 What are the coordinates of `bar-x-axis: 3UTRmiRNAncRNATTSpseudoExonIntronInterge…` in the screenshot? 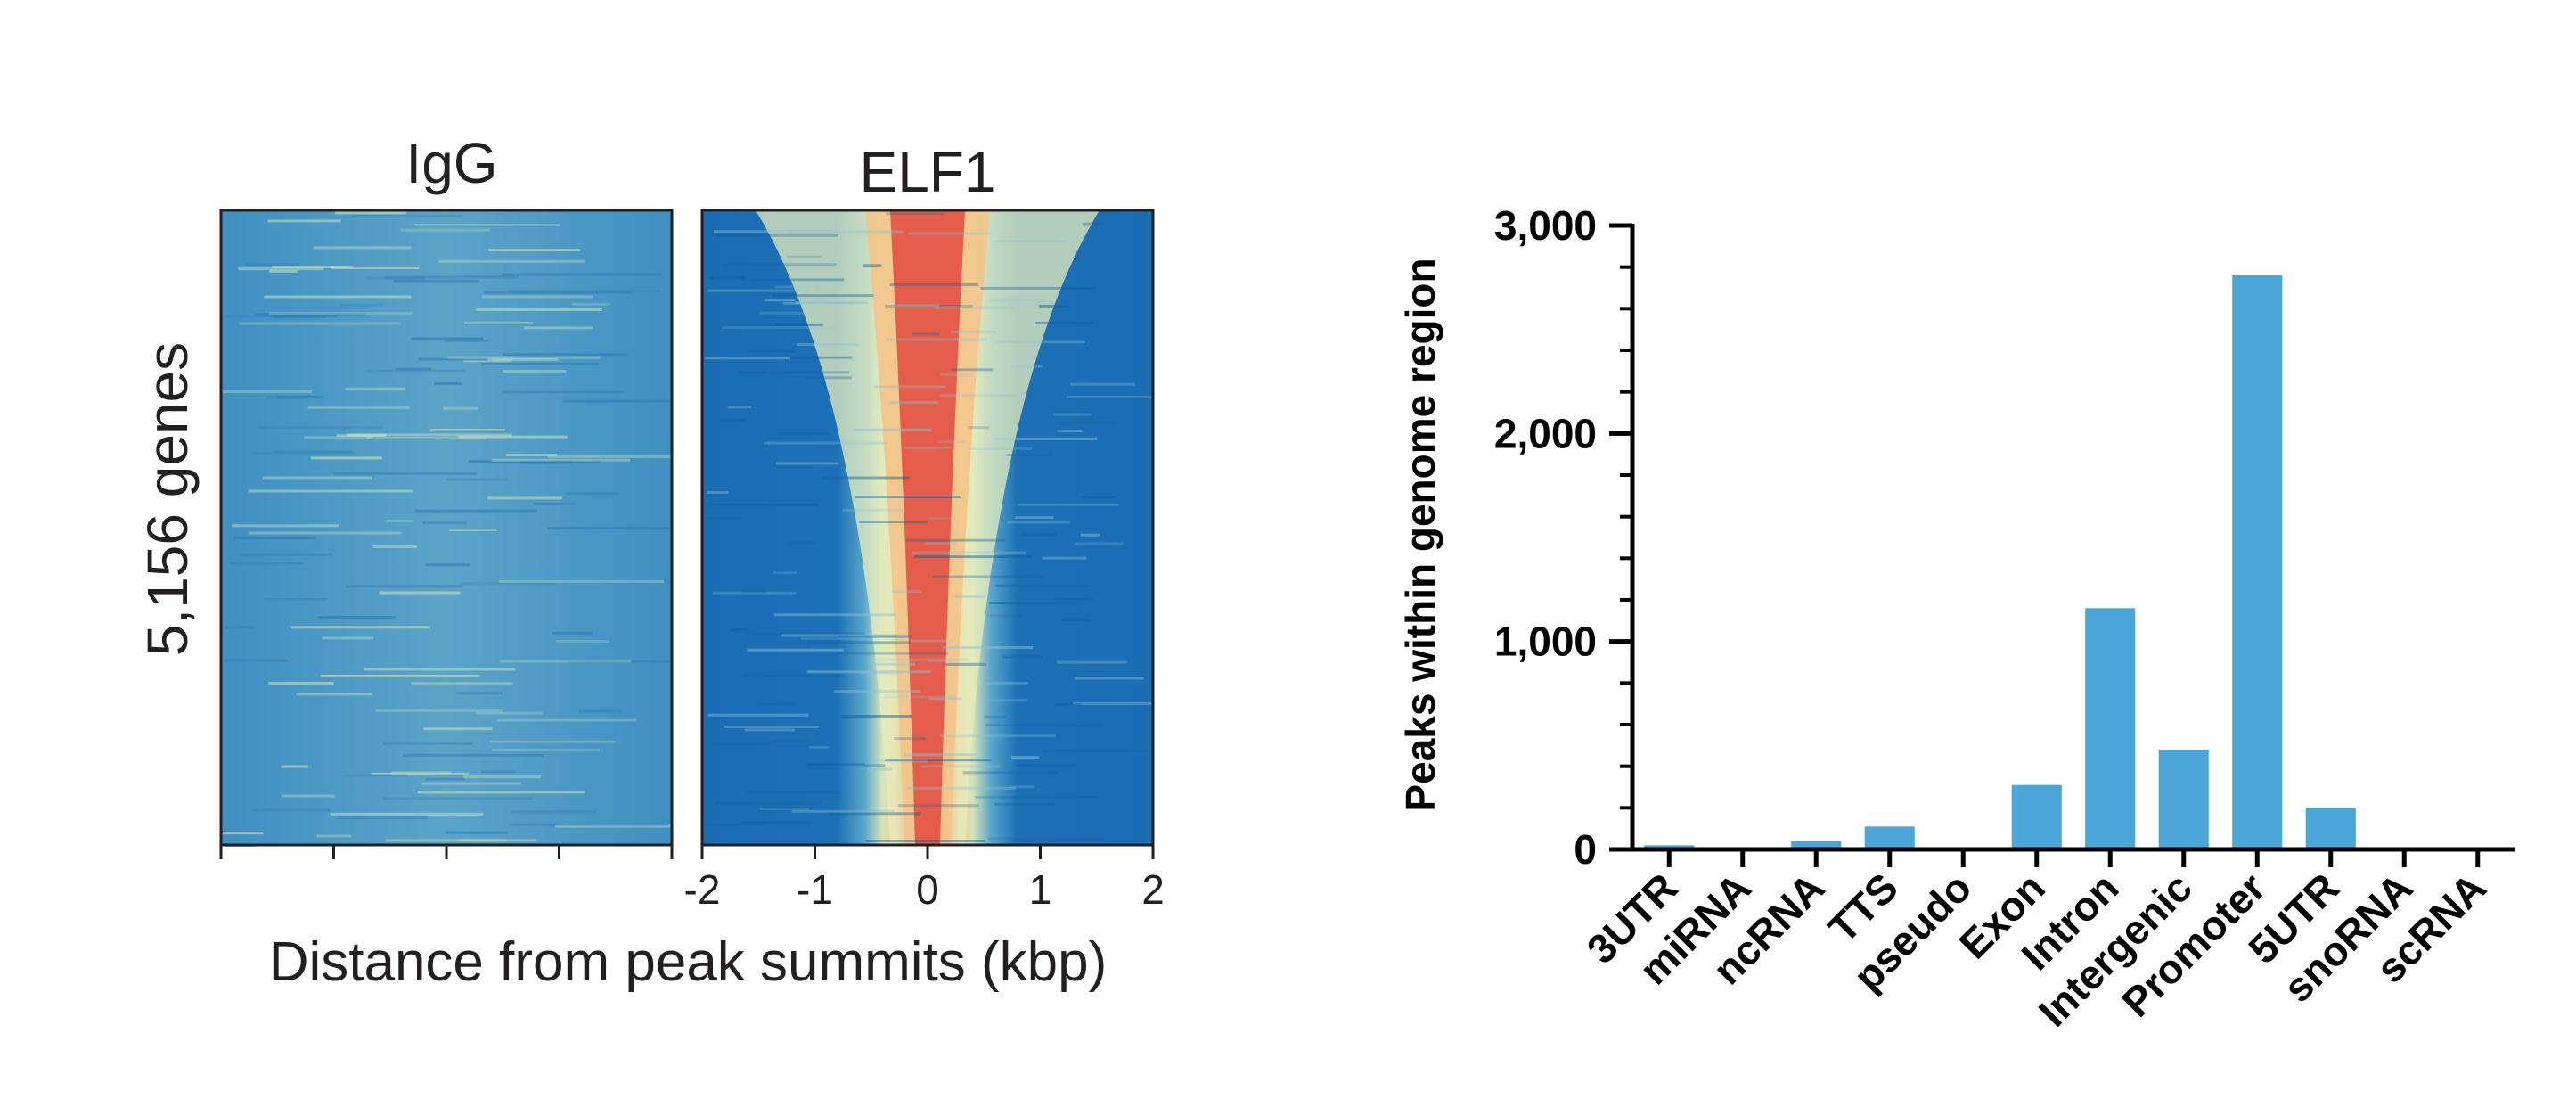 It's located at (2046, 941).